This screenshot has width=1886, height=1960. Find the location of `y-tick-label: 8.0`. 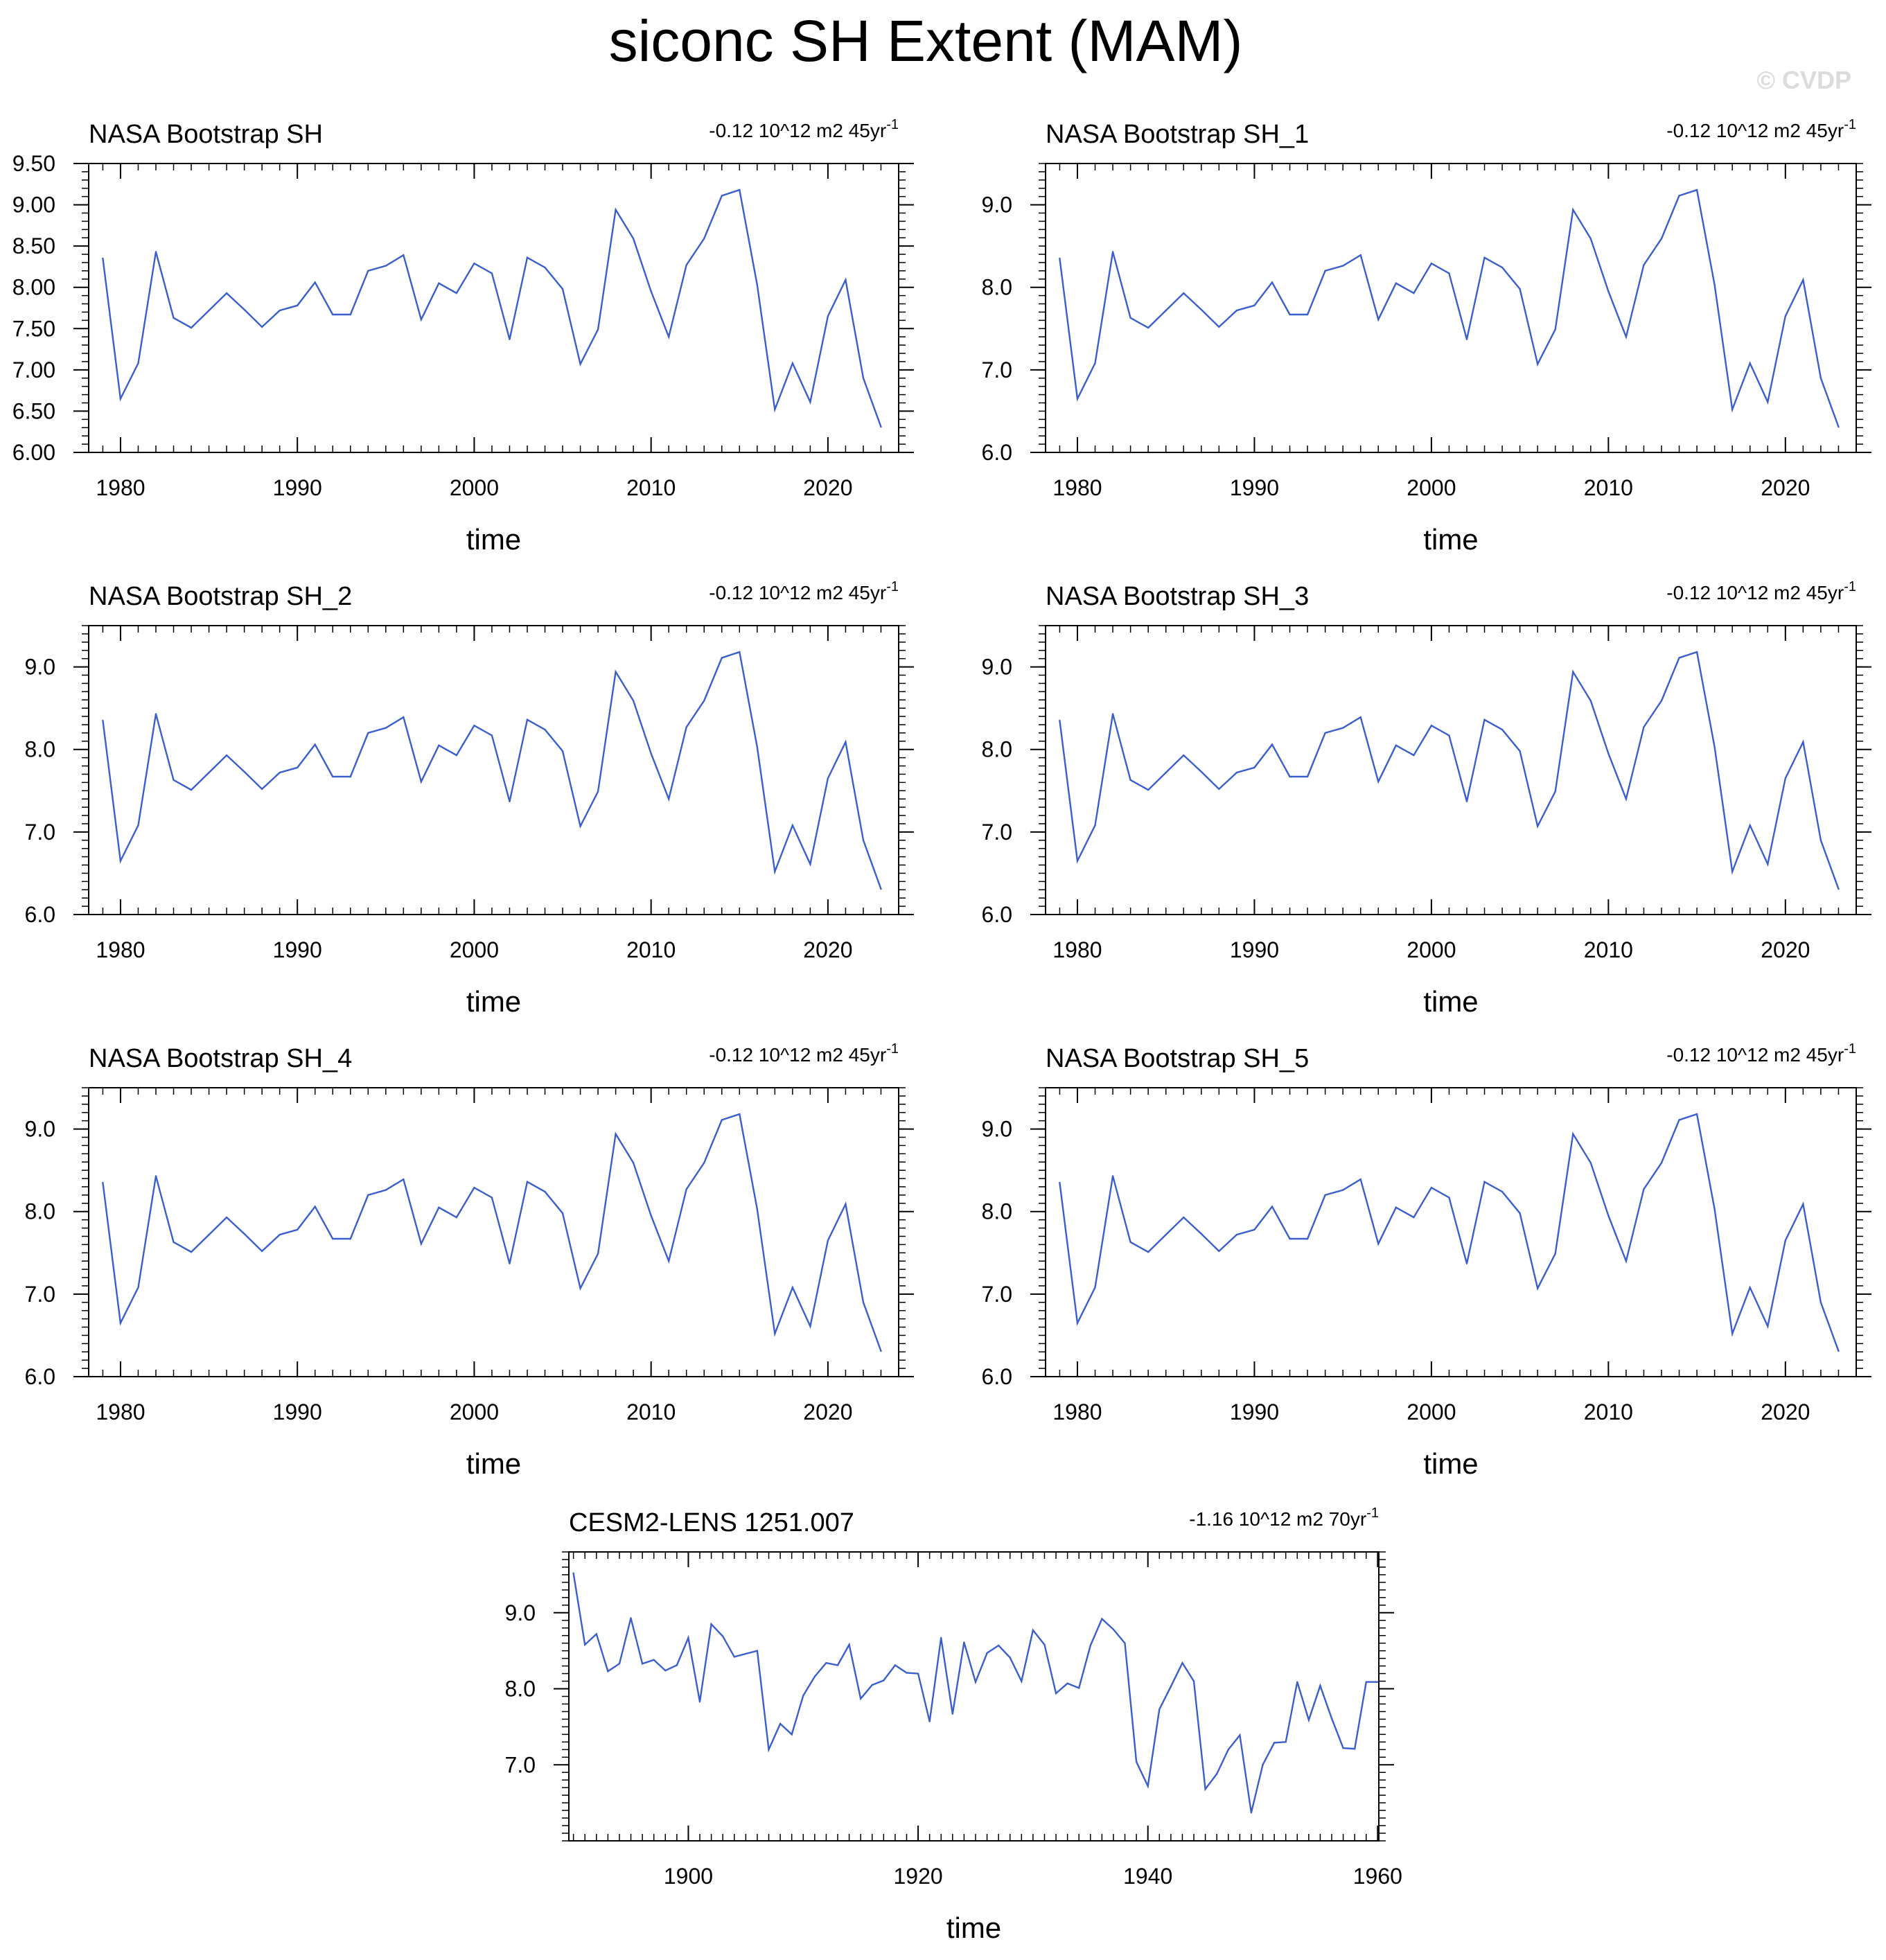

y-tick-label: 8.0 is located at coordinates (997, 749).